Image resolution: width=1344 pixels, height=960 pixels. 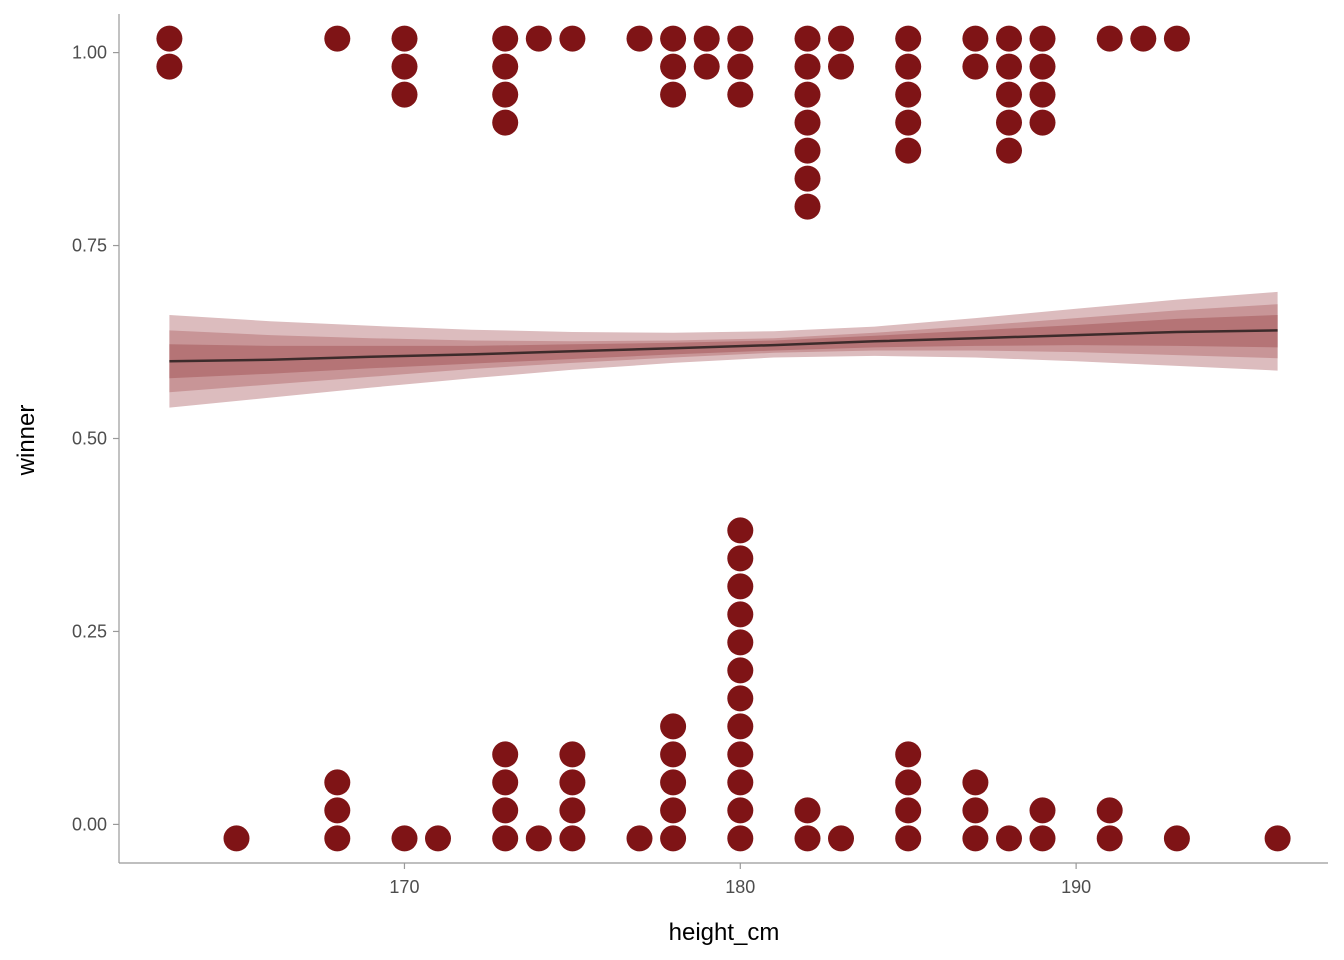 What do you see at coordinates (89, 631) in the screenshot?
I see `y-tick-label: 0.25` at bounding box center [89, 631].